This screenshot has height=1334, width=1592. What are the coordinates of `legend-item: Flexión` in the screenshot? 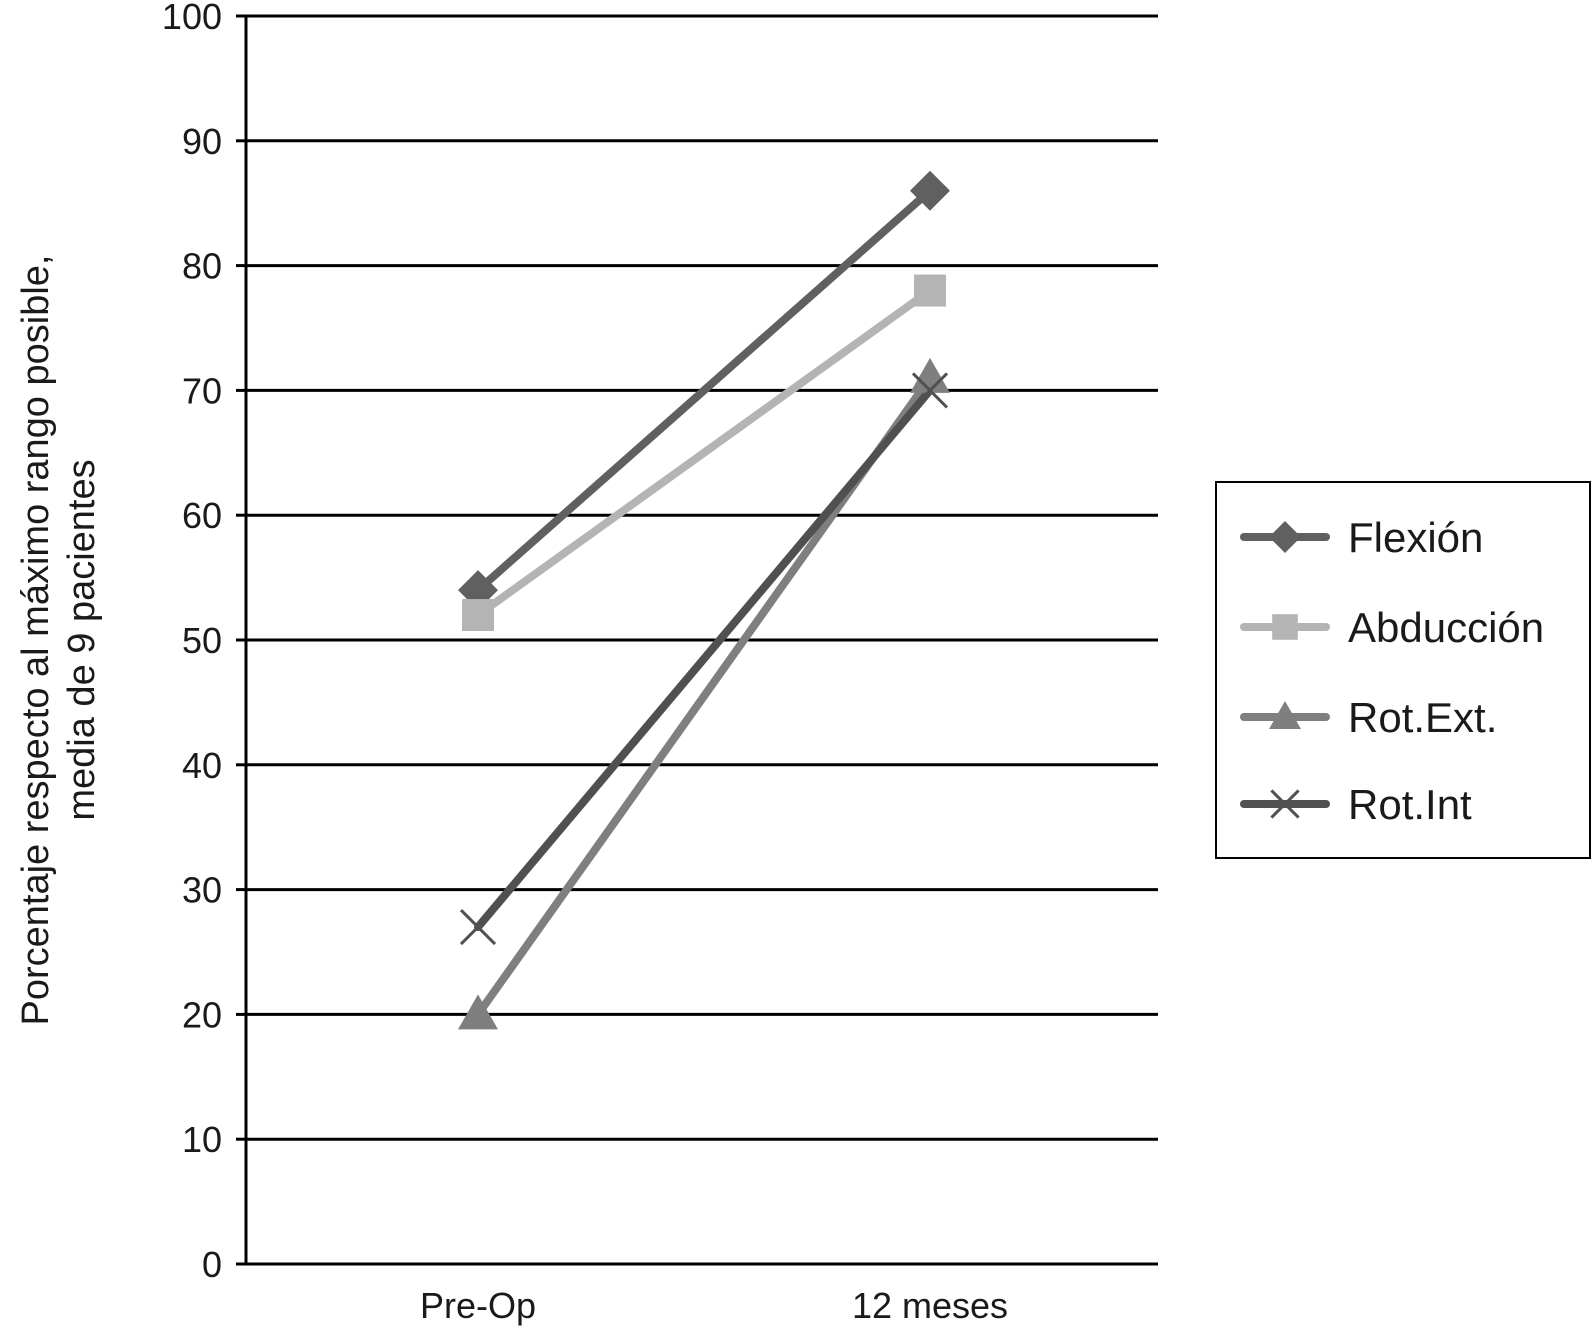 It's located at (1361, 537).